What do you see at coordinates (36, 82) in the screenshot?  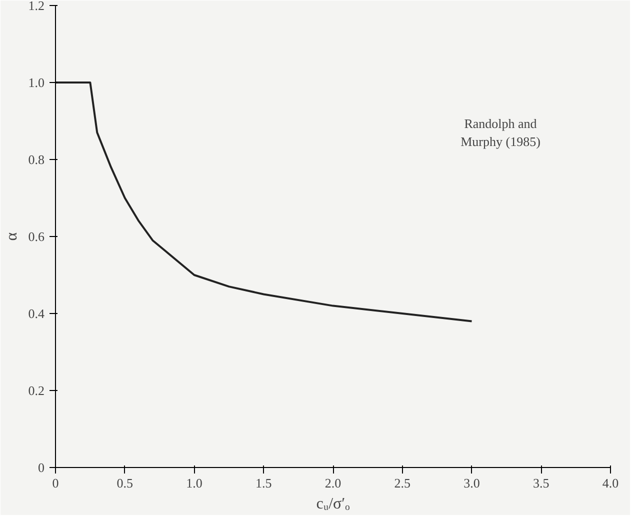 I see `y-tick-label: 1.0` at bounding box center [36, 82].